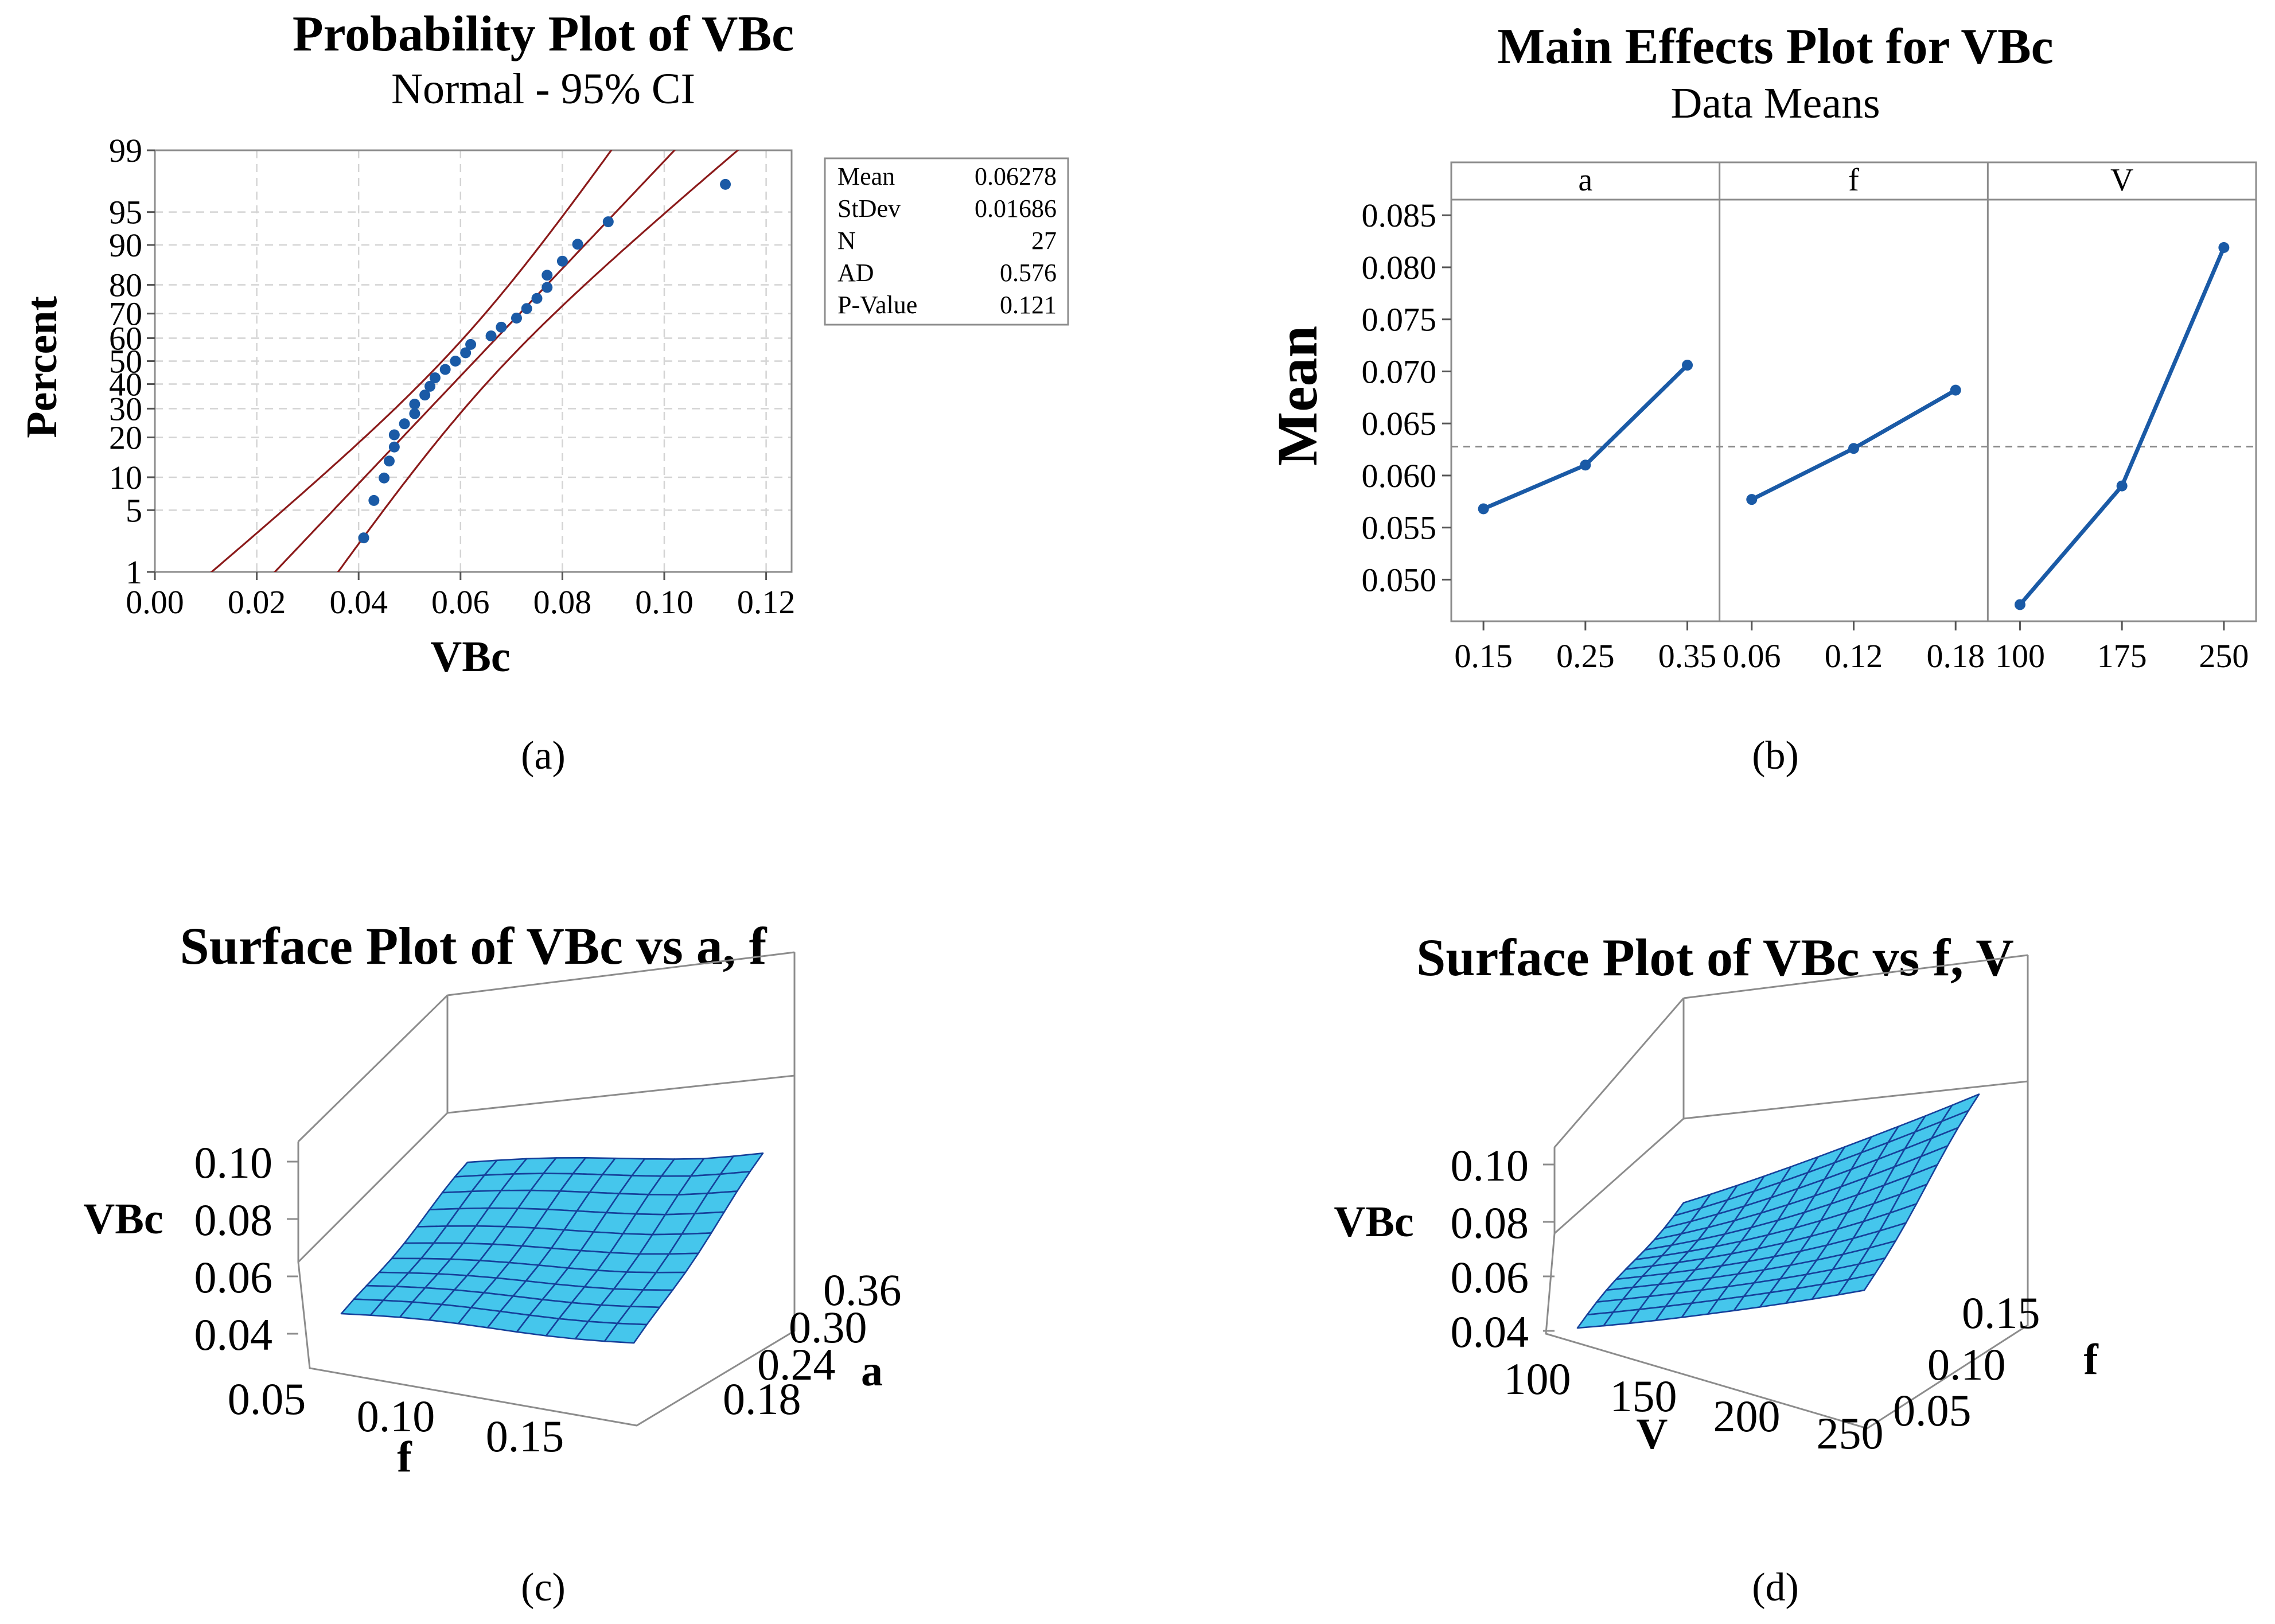 The width and height of the screenshot is (2275, 1624). Describe the element at coordinates (1585, 180) in the screenshot. I see `factor-strip-label-a: a` at that location.